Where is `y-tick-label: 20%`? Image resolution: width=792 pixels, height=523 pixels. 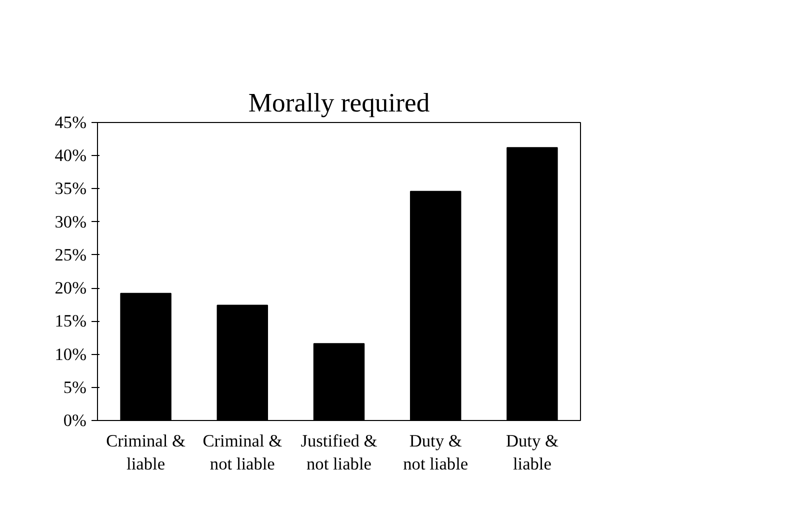
y-tick-label: 20% is located at coordinates (70, 288).